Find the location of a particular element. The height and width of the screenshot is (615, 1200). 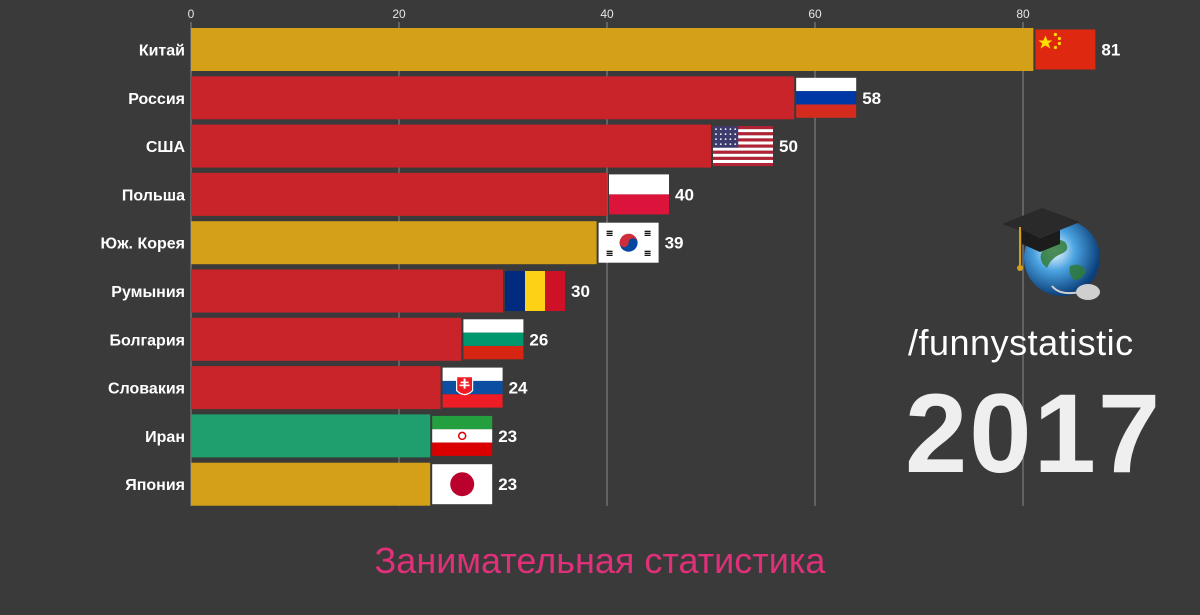

value-label: 40 is located at coordinates (684, 194).